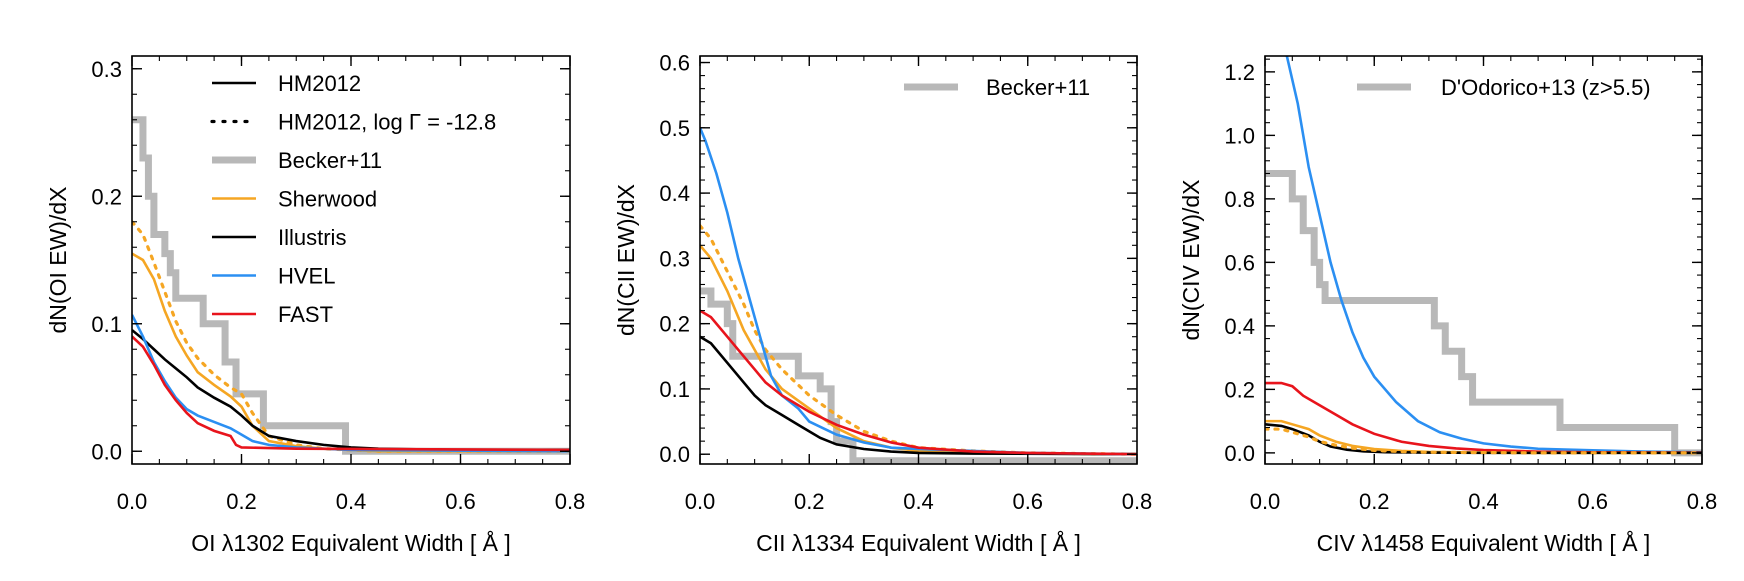 The image size is (1744, 581). What do you see at coordinates (918, 542) in the screenshot?
I see `x-axis-title: CII λ1334 Equivalent Width [ Å ]` at bounding box center [918, 542].